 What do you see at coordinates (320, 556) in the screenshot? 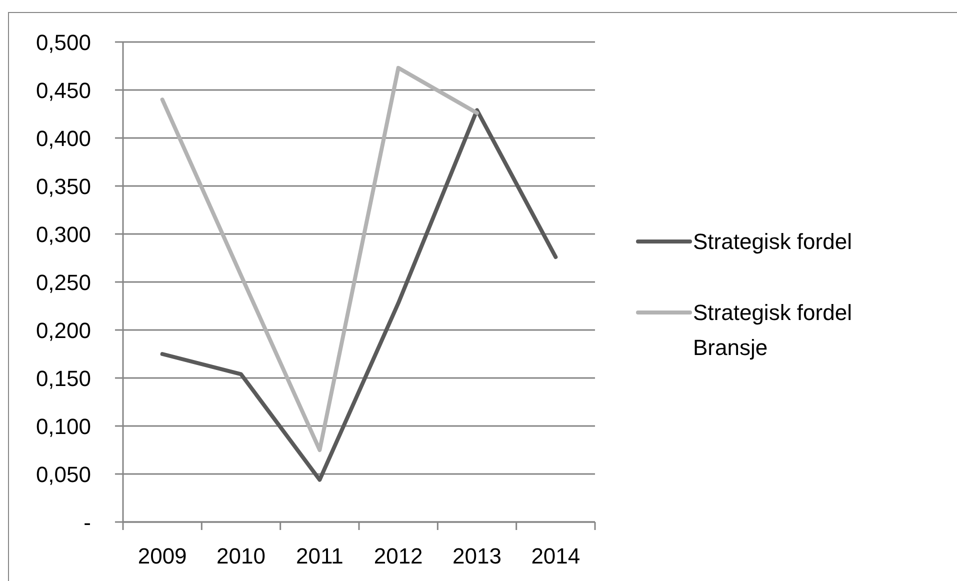
I see `x-tick-label: 2011` at bounding box center [320, 556].